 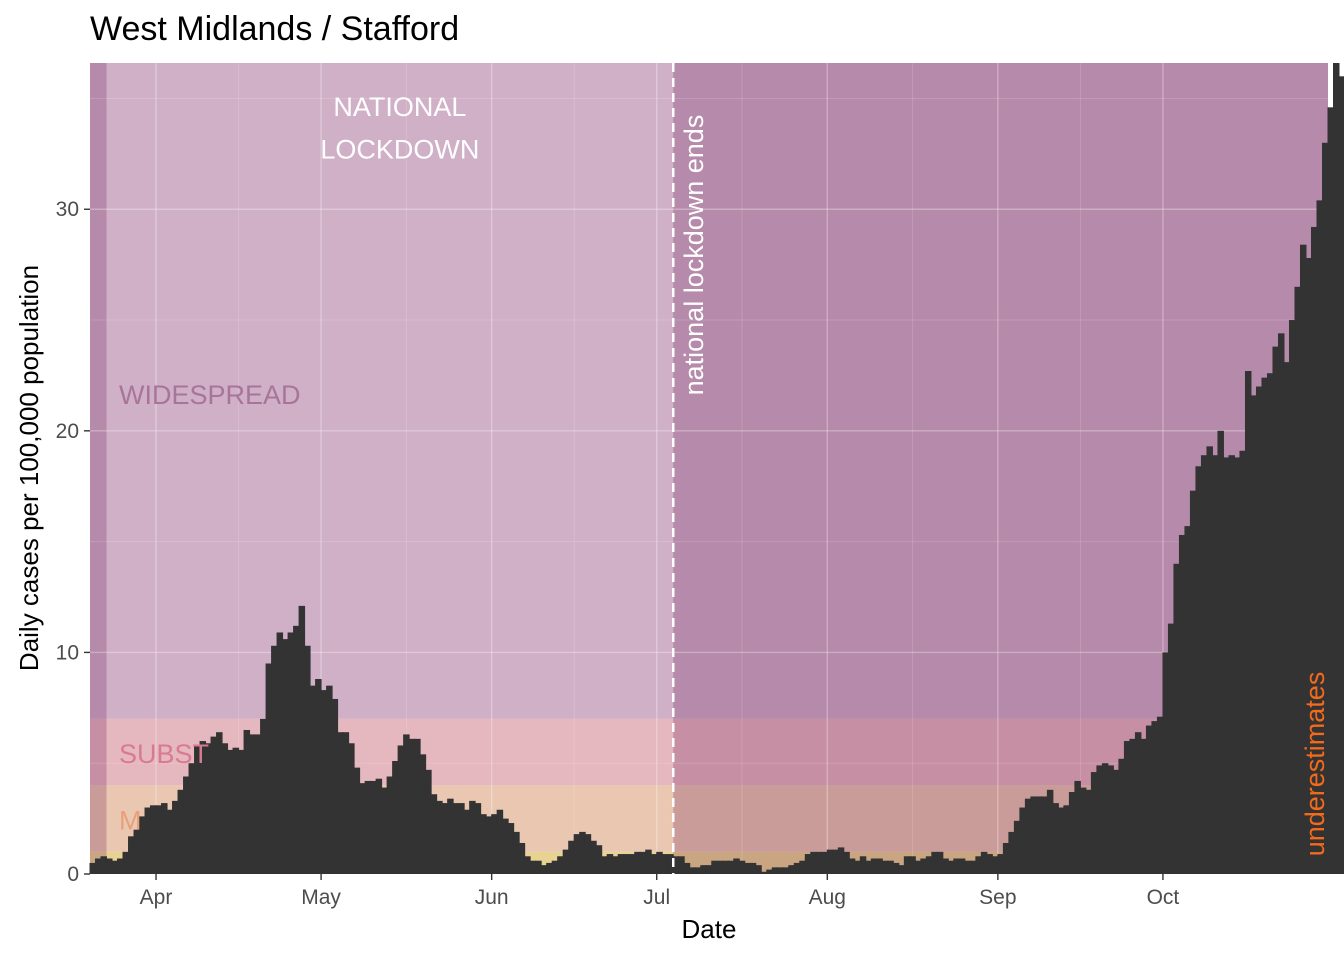 I want to click on lockdown-label-line1: NATIONAL, so click(x=399, y=107).